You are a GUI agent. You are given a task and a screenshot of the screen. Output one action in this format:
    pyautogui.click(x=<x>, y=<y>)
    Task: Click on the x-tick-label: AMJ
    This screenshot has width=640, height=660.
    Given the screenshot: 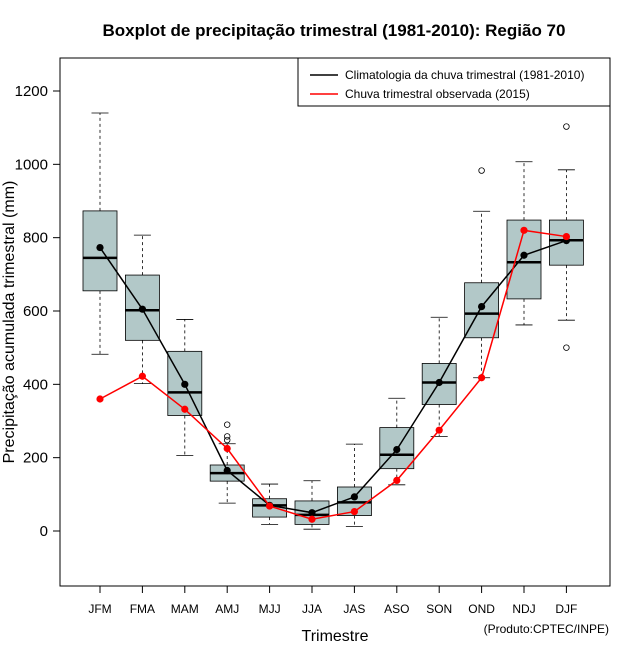 What is the action you would take?
    pyautogui.click(x=227, y=609)
    